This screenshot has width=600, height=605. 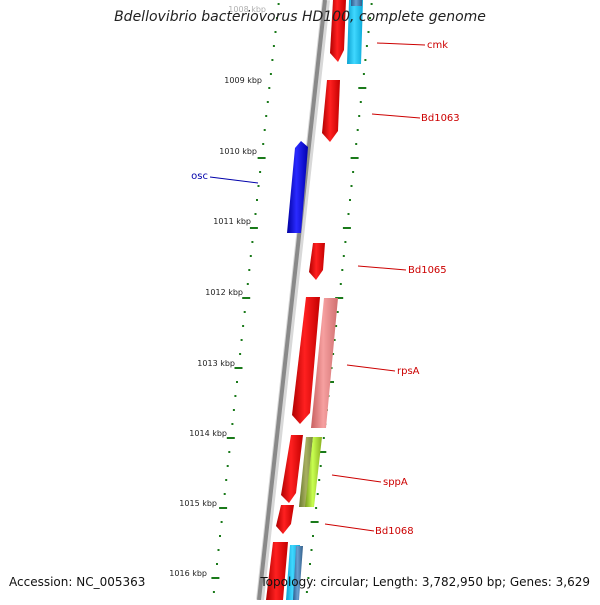 What do you see at coordinates (188, 573) in the screenshot?
I see `kbp-label-1016: 1016 kbp` at bounding box center [188, 573].